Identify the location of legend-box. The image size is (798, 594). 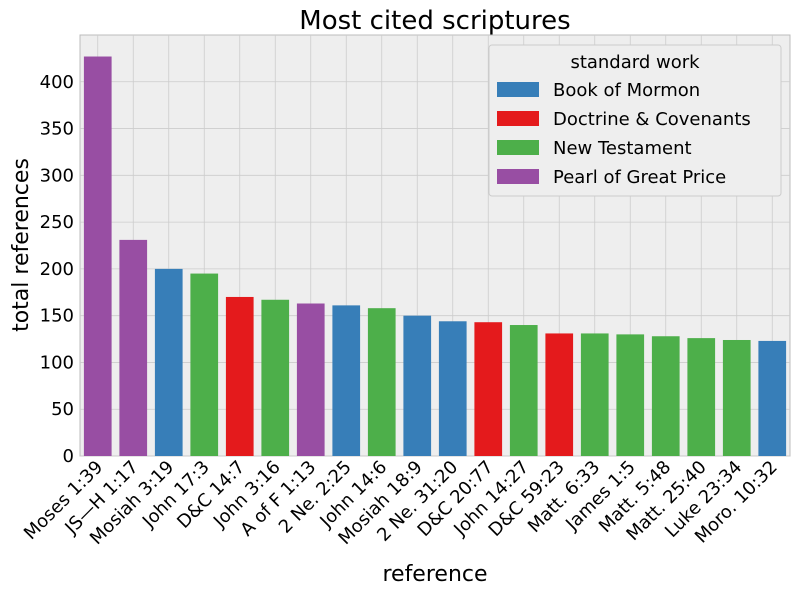
(635, 120).